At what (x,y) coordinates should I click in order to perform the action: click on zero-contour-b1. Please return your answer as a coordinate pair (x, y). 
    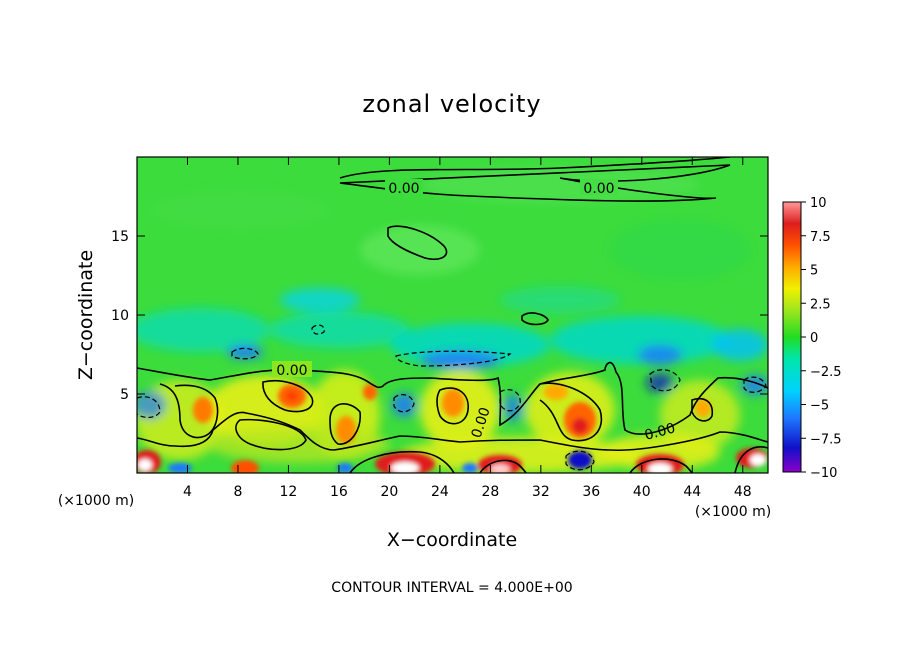
    Looking at the image, I should click on (189, 411).